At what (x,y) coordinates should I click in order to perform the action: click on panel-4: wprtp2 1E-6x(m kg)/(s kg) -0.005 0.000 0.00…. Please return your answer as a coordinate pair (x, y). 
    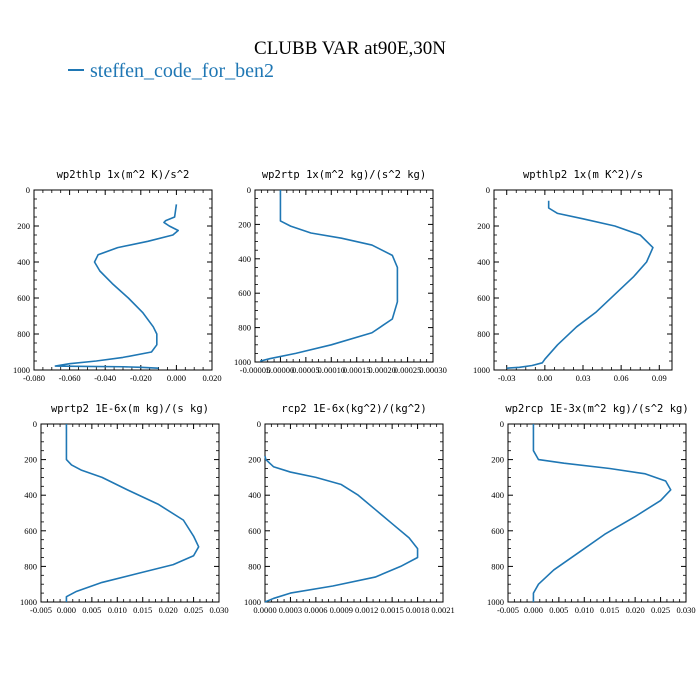
    Looking at the image, I should click on (124, 509).